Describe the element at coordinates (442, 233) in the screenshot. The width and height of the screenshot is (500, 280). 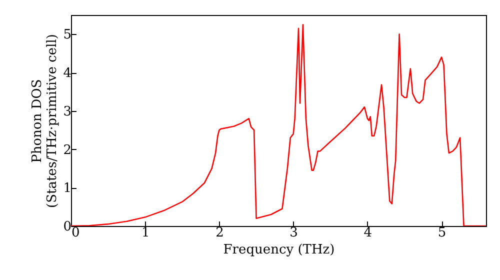
I see `x-tick-label: 5` at that location.